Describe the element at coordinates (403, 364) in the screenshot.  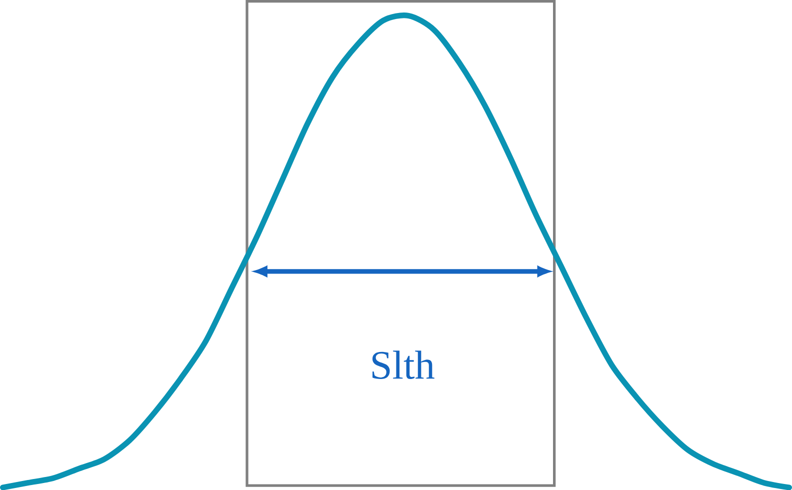
I see `annotation: Slth` at that location.